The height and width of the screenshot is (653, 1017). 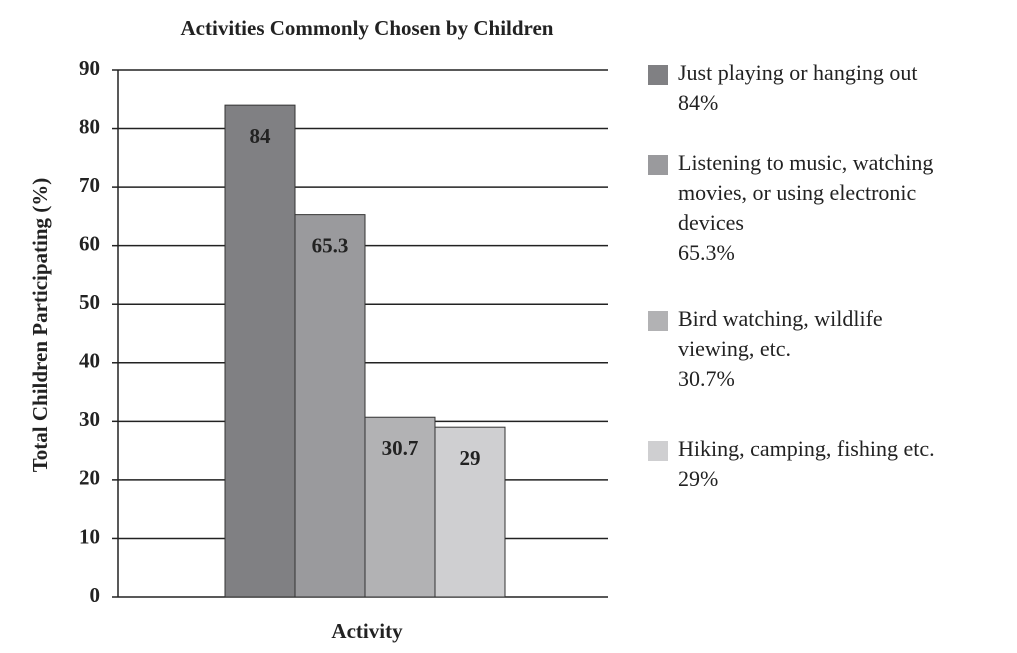 I want to click on y-tick-label: 80, so click(x=89, y=126).